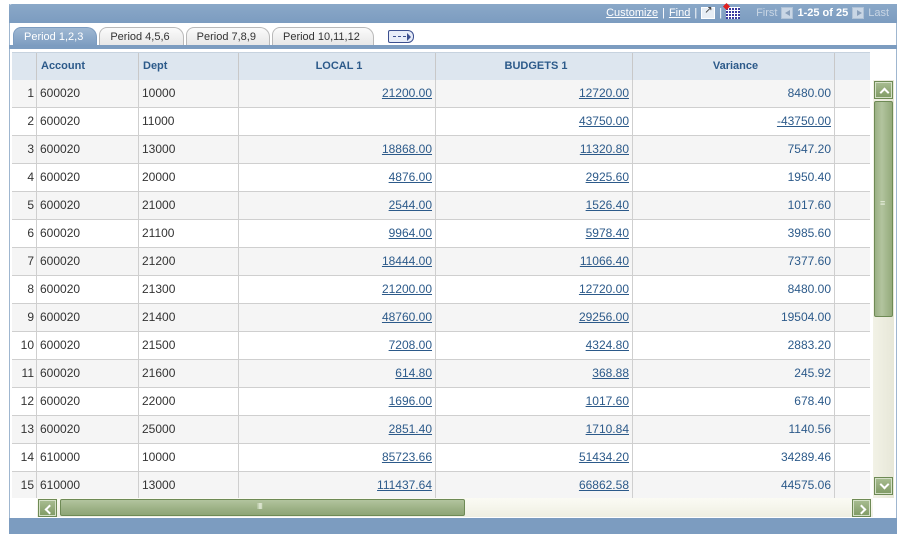  What do you see at coordinates (410, 401) in the screenshot?
I see `cell-local-1-link: 1696.00` at bounding box center [410, 401].